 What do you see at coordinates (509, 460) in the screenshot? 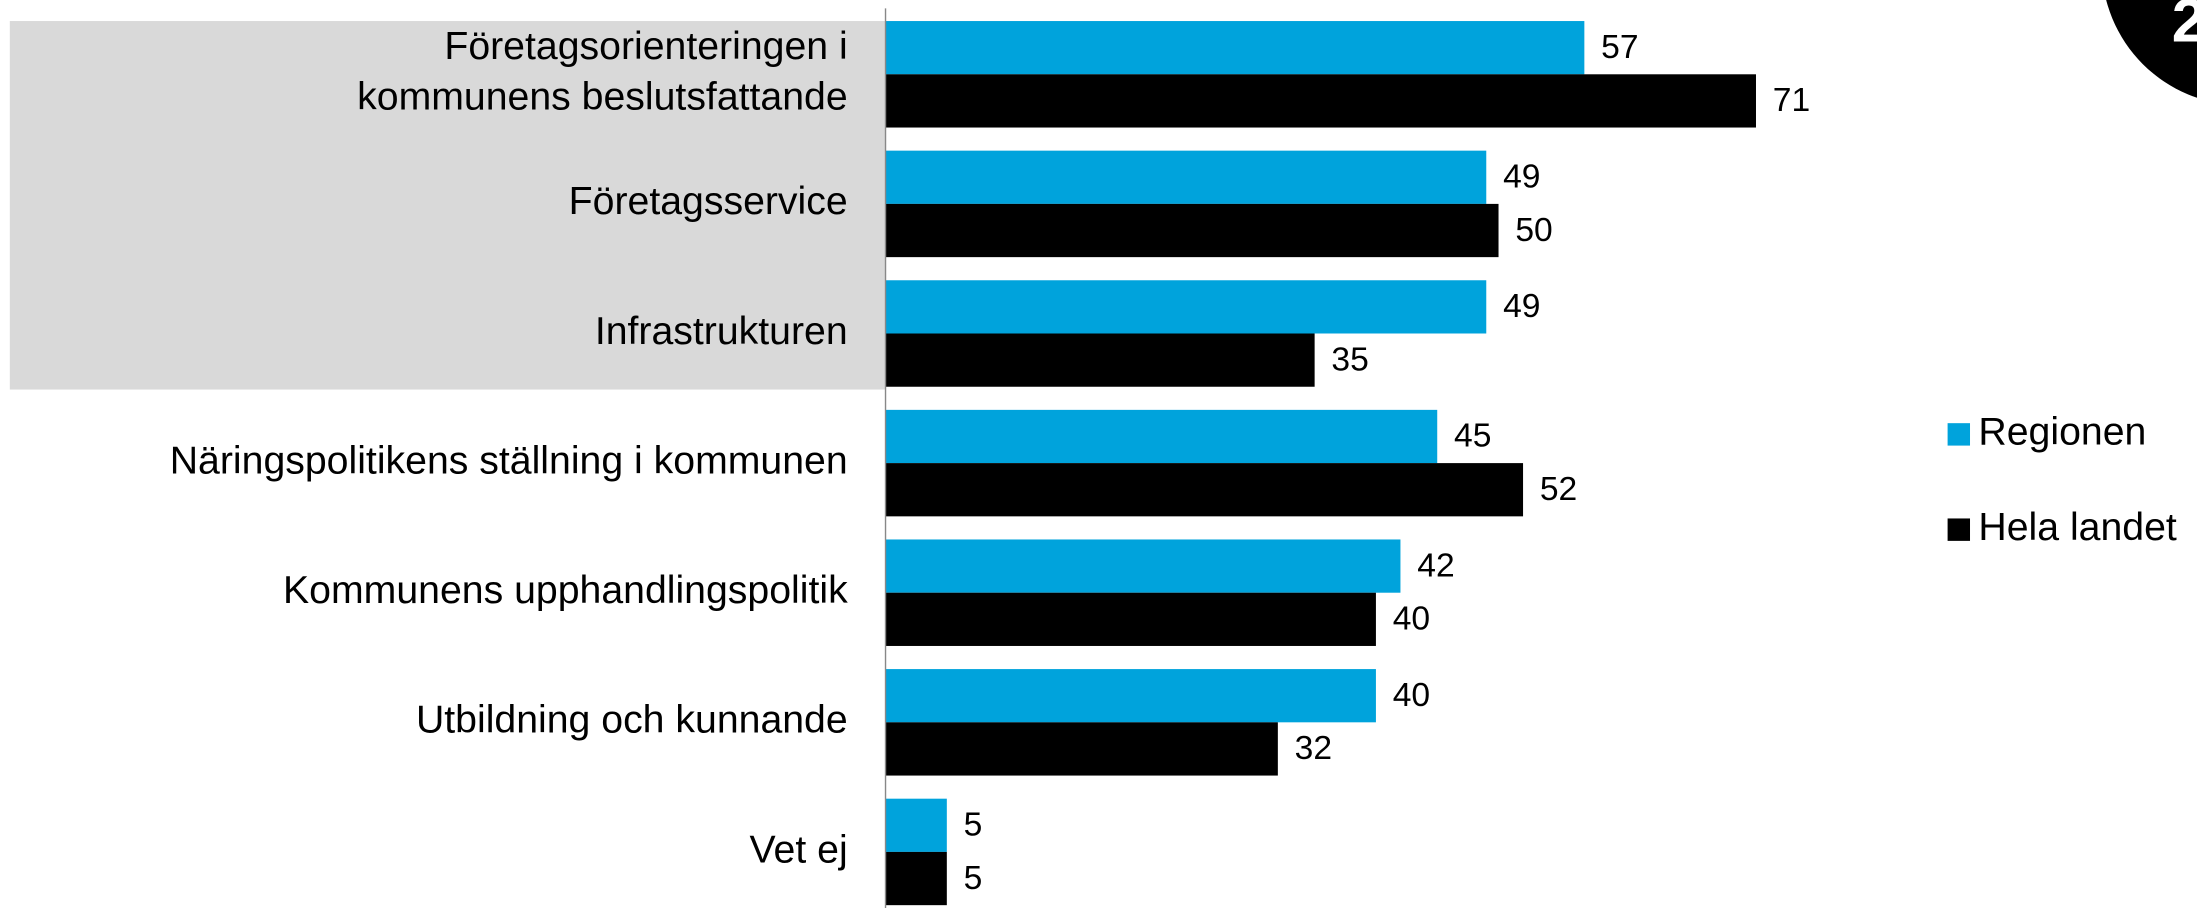
I see `category-label: Näringspolitikens ställning i kommunen` at bounding box center [509, 460].